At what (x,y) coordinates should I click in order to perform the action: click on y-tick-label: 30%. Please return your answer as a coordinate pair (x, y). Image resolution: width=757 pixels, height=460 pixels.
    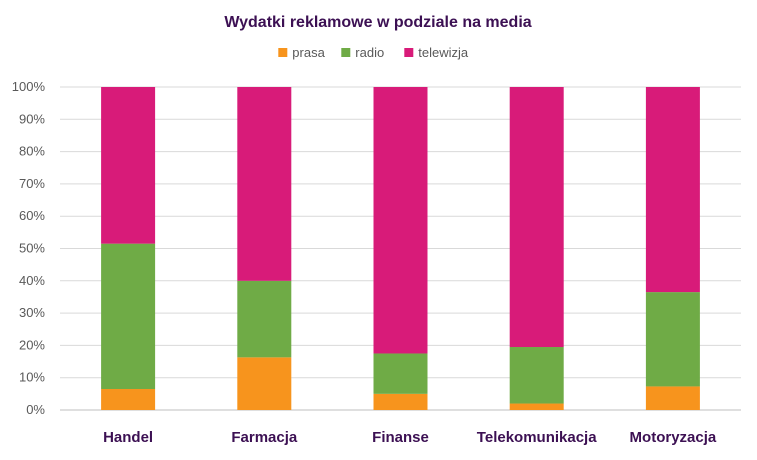
    Looking at the image, I should click on (32, 312).